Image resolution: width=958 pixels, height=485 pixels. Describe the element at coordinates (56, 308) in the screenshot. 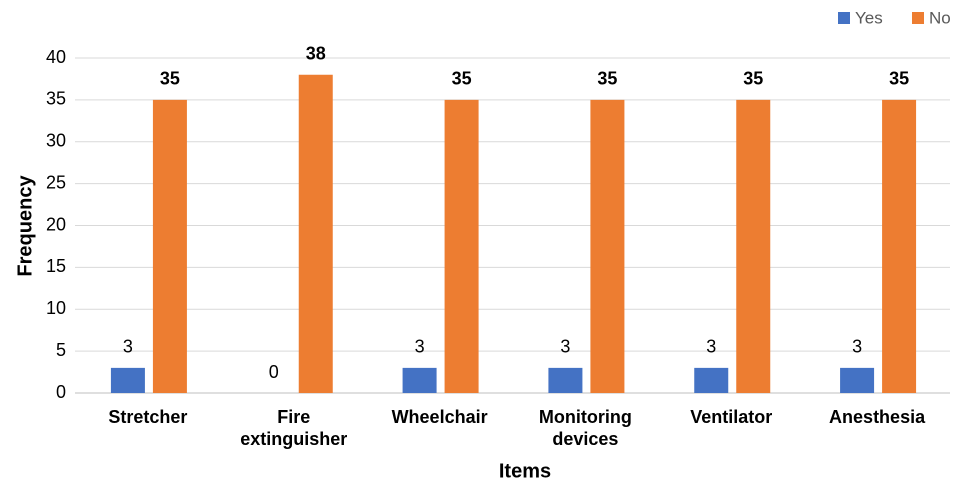

I see `y-tick-label: 10` at that location.